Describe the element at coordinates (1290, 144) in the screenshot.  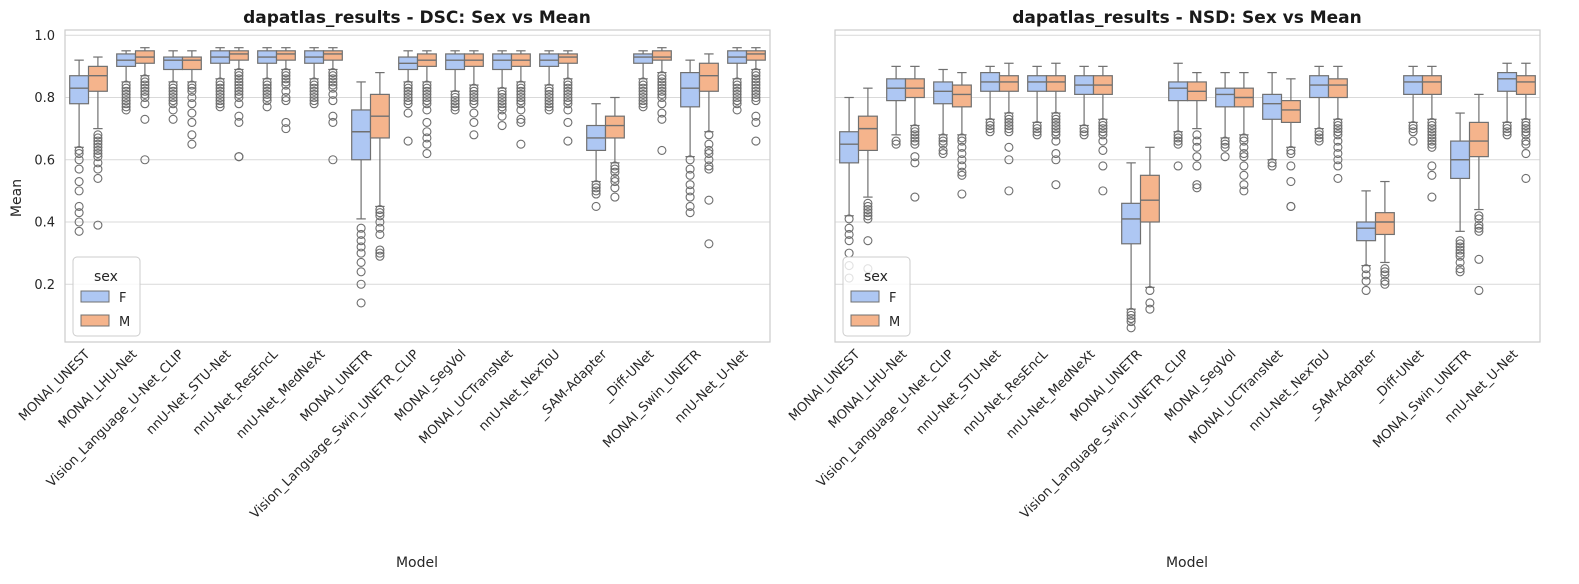
I see `right-monai-uctransnet-m-boxplot` at that location.